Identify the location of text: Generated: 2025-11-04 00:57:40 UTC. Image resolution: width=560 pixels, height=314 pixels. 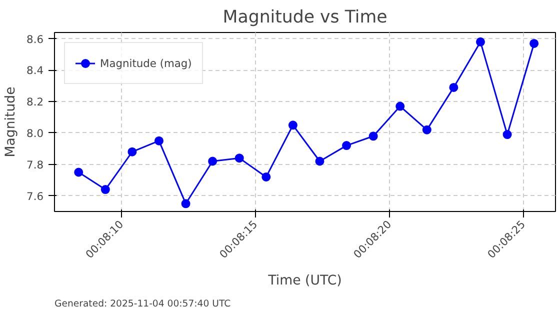
(142, 304).